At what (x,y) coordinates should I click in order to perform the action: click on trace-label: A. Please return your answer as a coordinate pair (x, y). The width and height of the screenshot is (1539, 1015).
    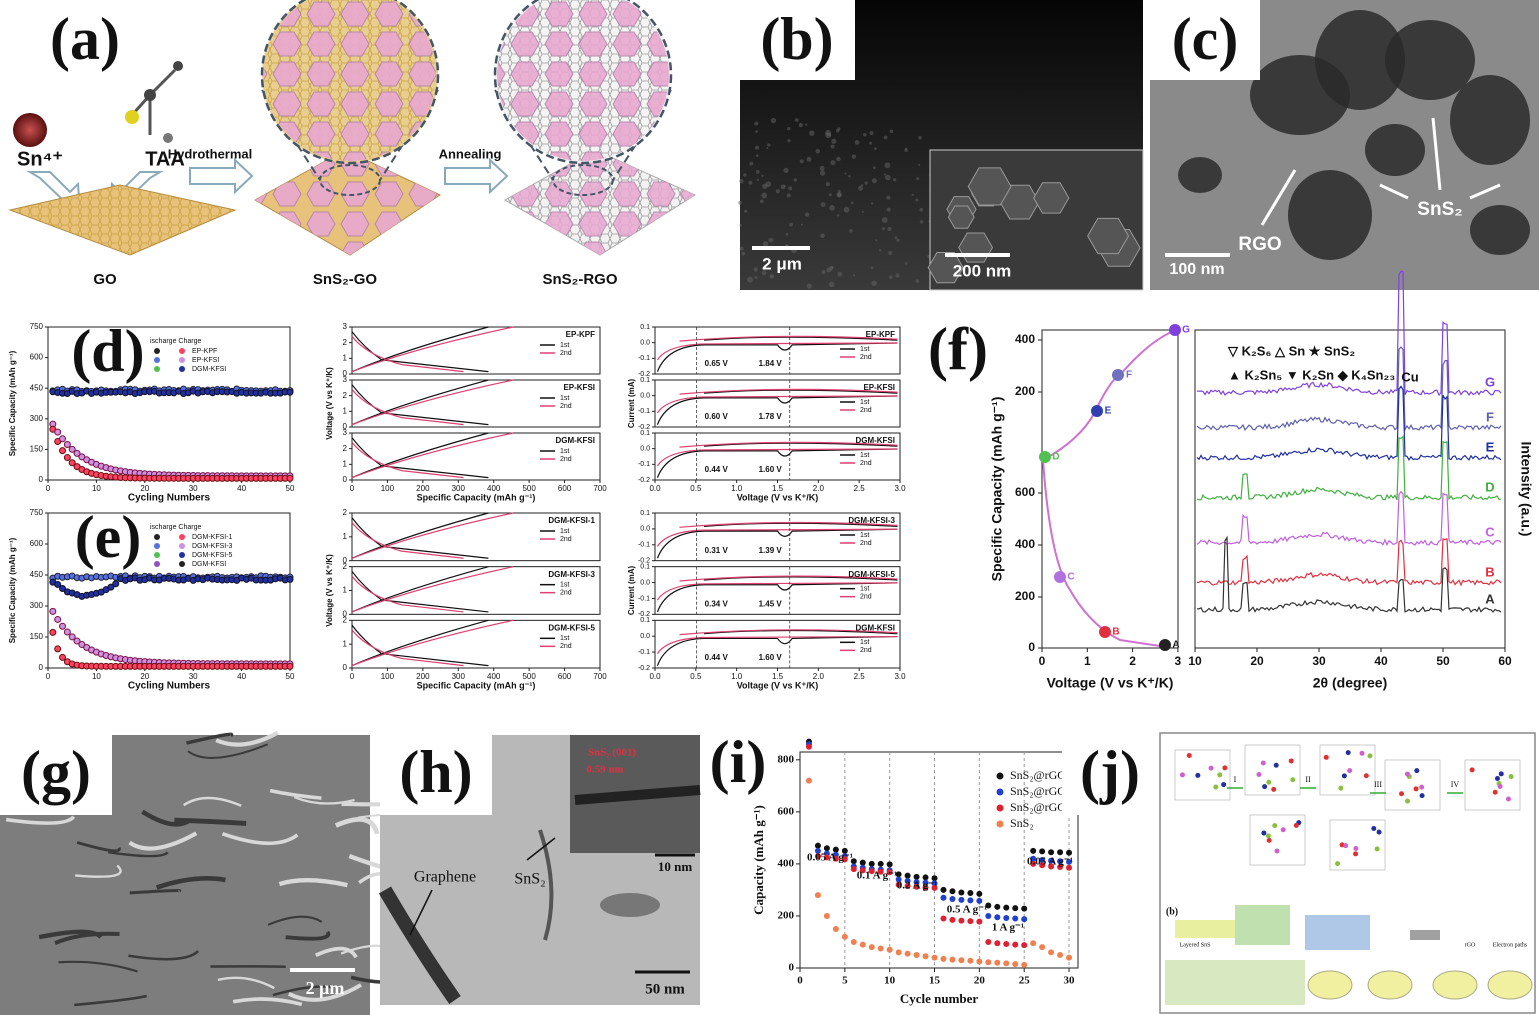
    Looking at the image, I should click on (1490, 598).